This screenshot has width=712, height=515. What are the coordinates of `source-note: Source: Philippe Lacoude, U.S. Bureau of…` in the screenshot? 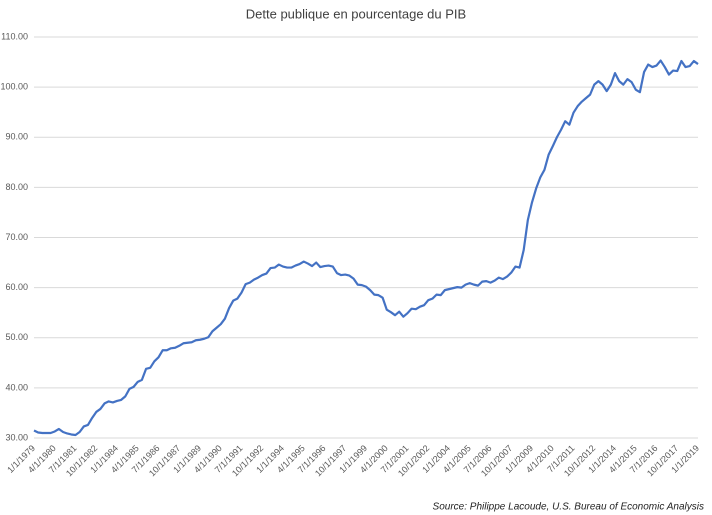 It's located at (568, 507).